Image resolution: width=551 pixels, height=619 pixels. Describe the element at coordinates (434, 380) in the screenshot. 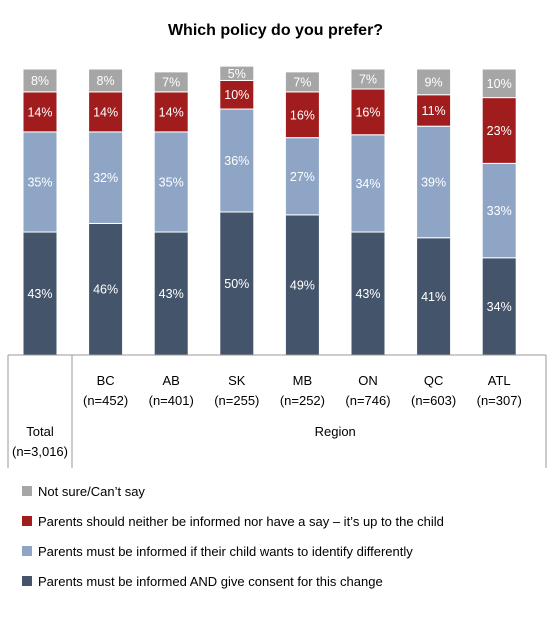

I see `category-label: QC` at that location.